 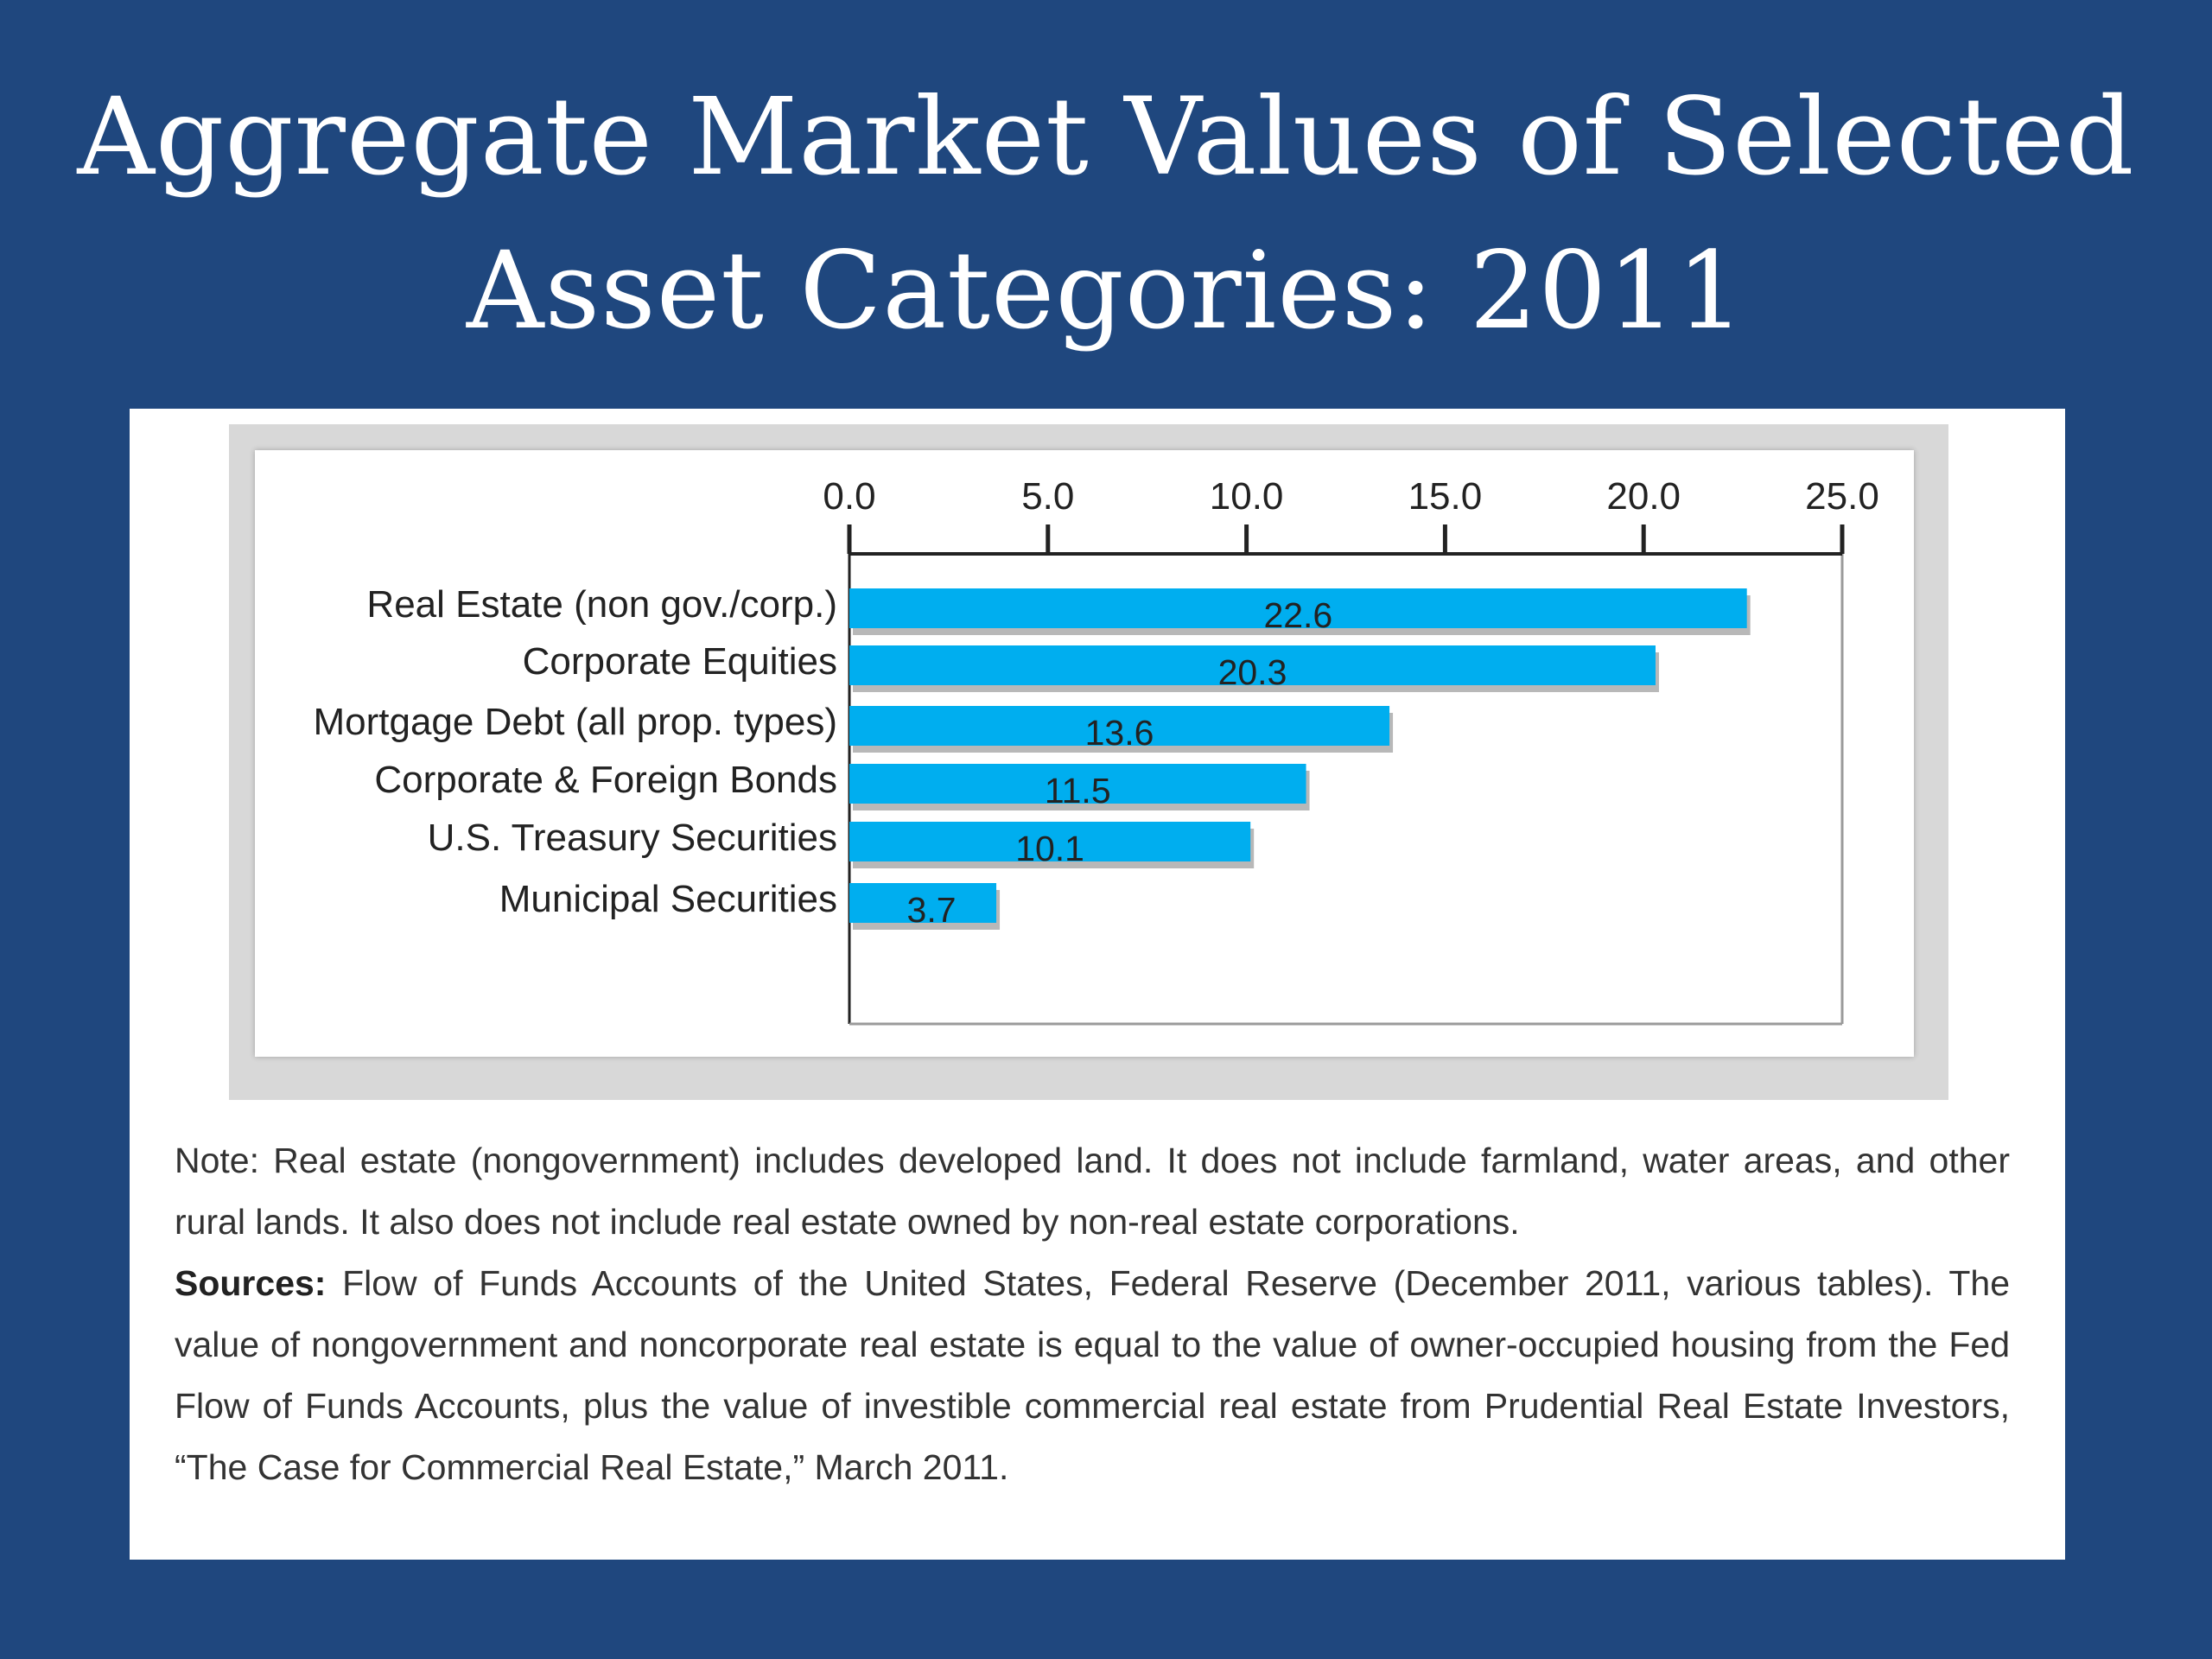 What do you see at coordinates (1106, 291) in the screenshot?
I see `slide-title-line-2: Asset Categories: 2011` at bounding box center [1106, 291].